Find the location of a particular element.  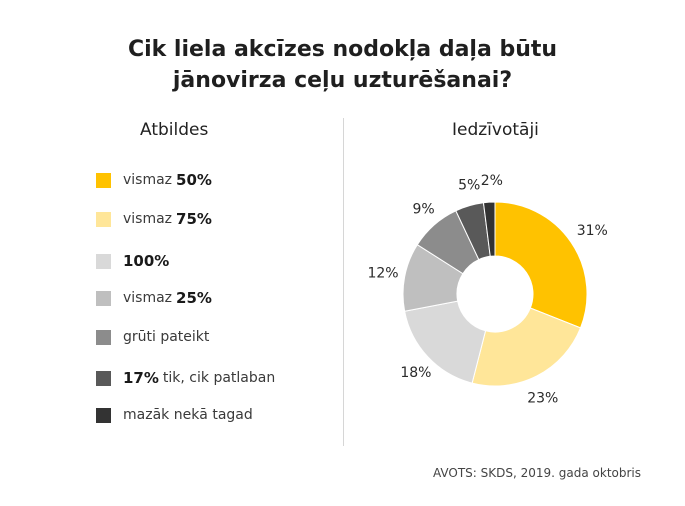

legend-value: 100% is located at coordinates (146, 261).